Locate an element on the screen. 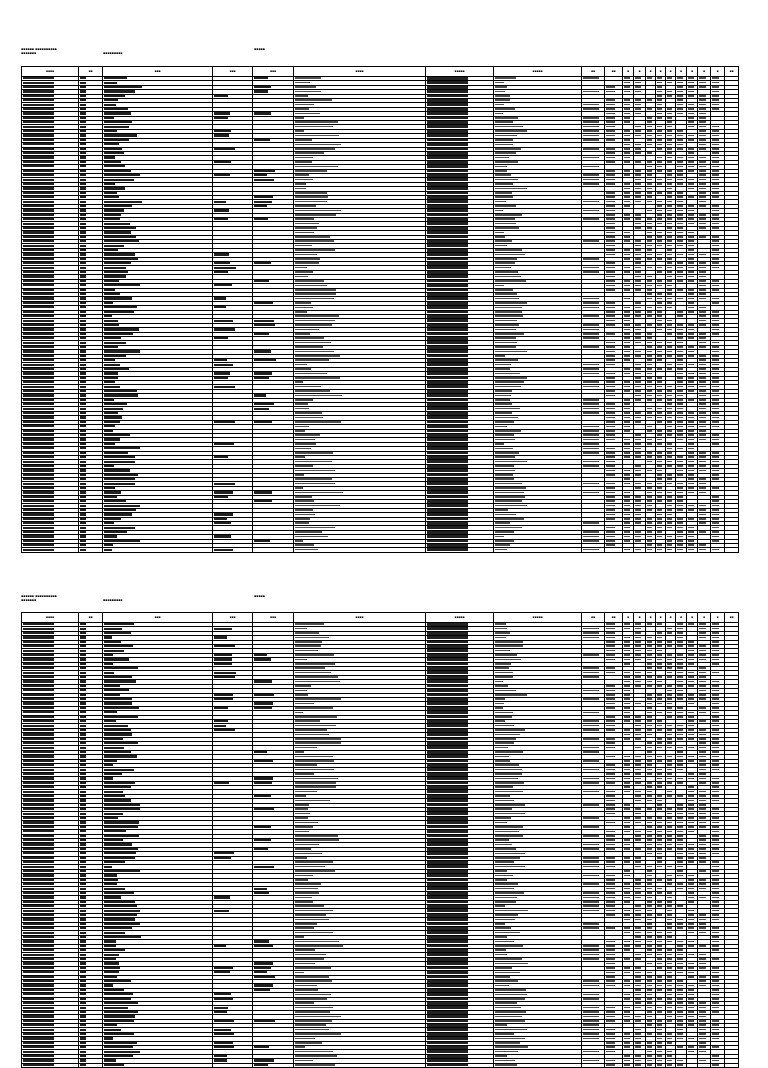 This screenshot has width=768, height=1068. header-title: ▪▪▪▪▪▪ ▪▪▪▪▪▪▪▪▪▪ is located at coordinates (39, 49).